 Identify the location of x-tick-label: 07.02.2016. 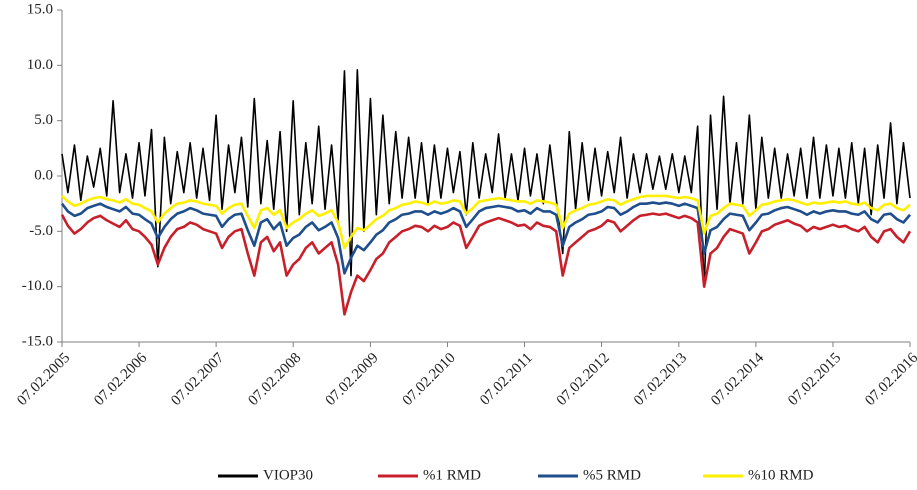
(889, 379).